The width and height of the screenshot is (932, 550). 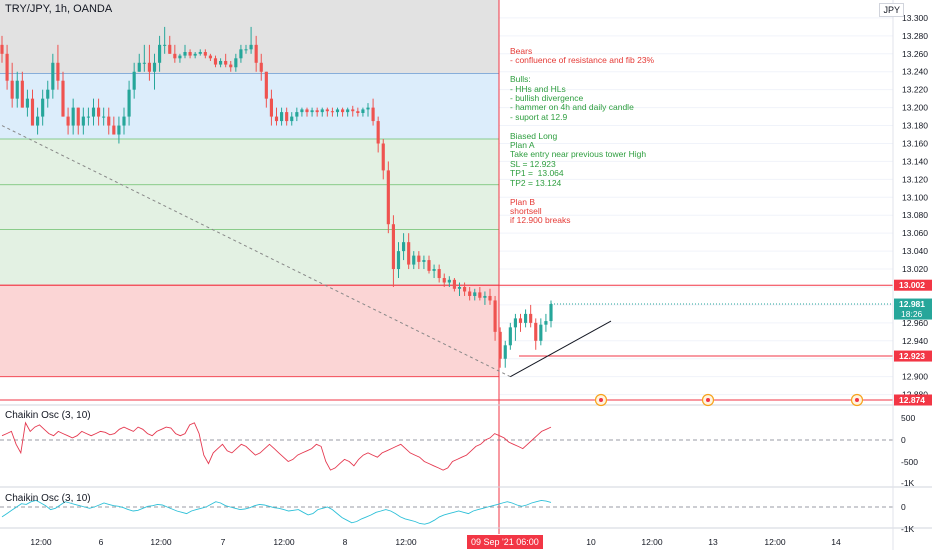 I want to click on note-line: - suport at 12.9, so click(x=539, y=116).